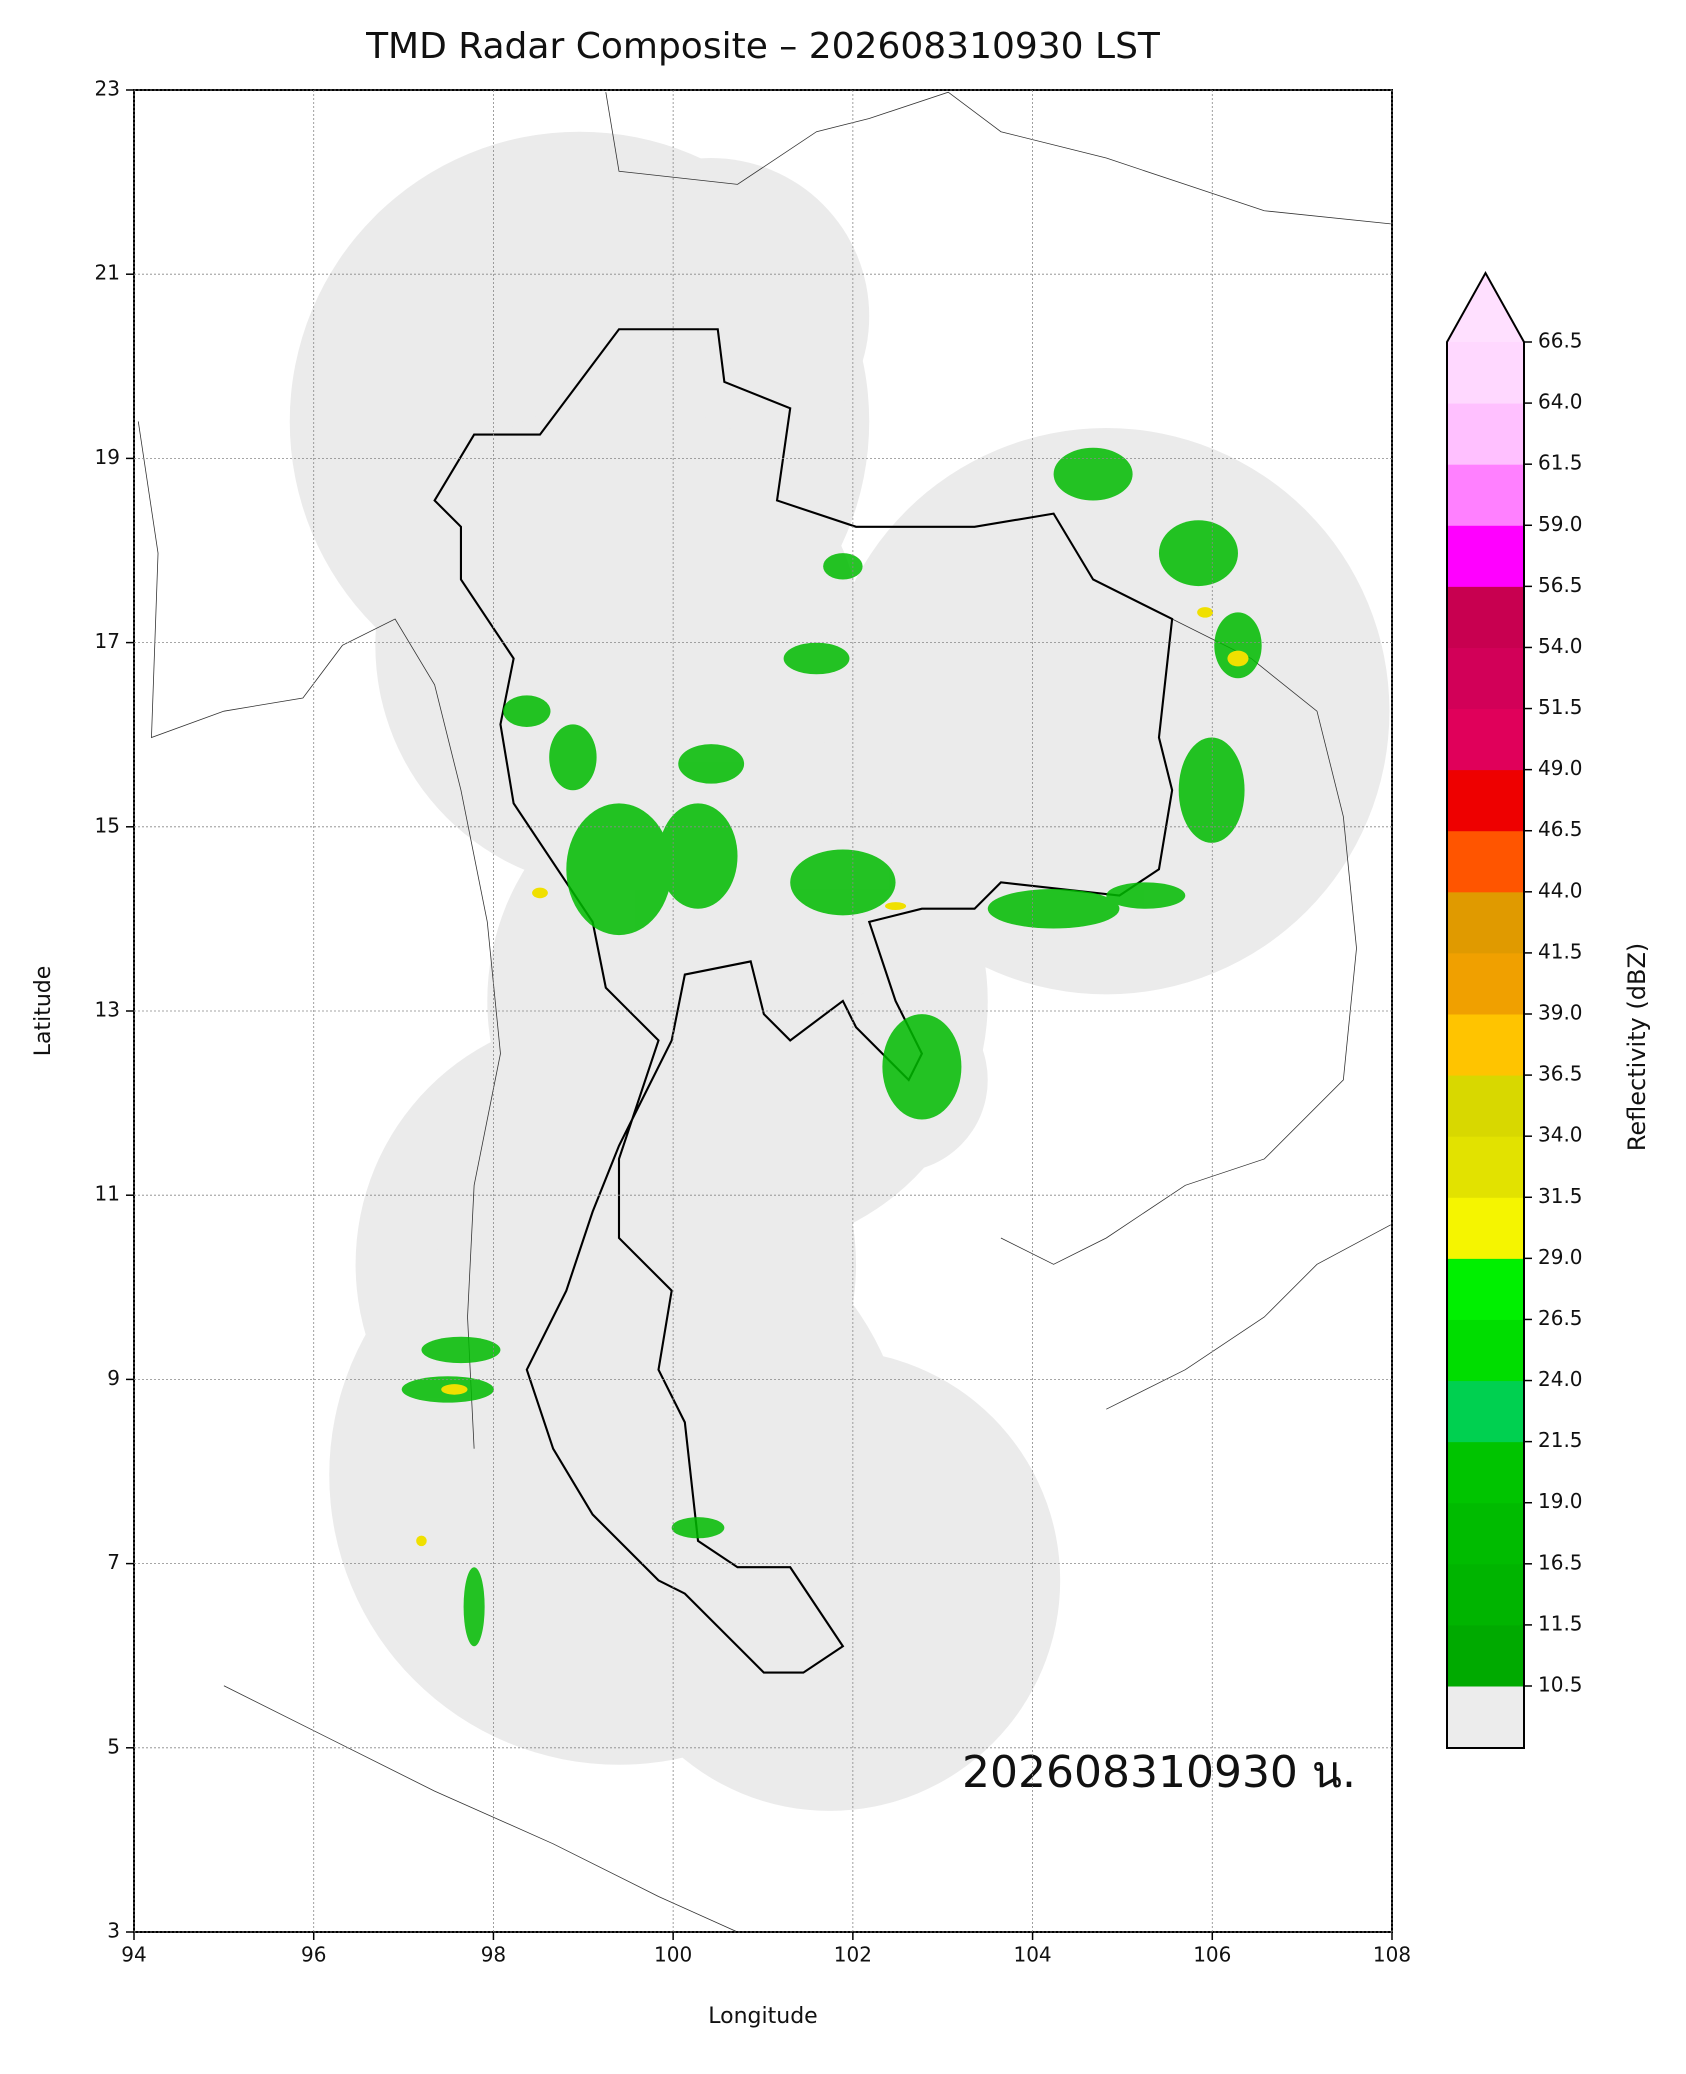  Describe the element at coordinates (1560, 402) in the screenshot. I see `colorbar-tick-label: 64.0` at that location.